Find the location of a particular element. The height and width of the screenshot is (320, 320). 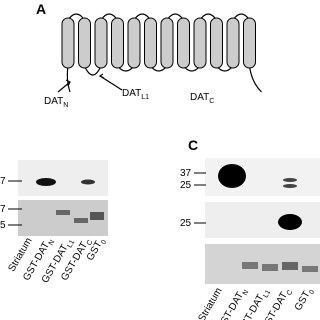

domain-label: DATN is located at coordinates (56, 102).